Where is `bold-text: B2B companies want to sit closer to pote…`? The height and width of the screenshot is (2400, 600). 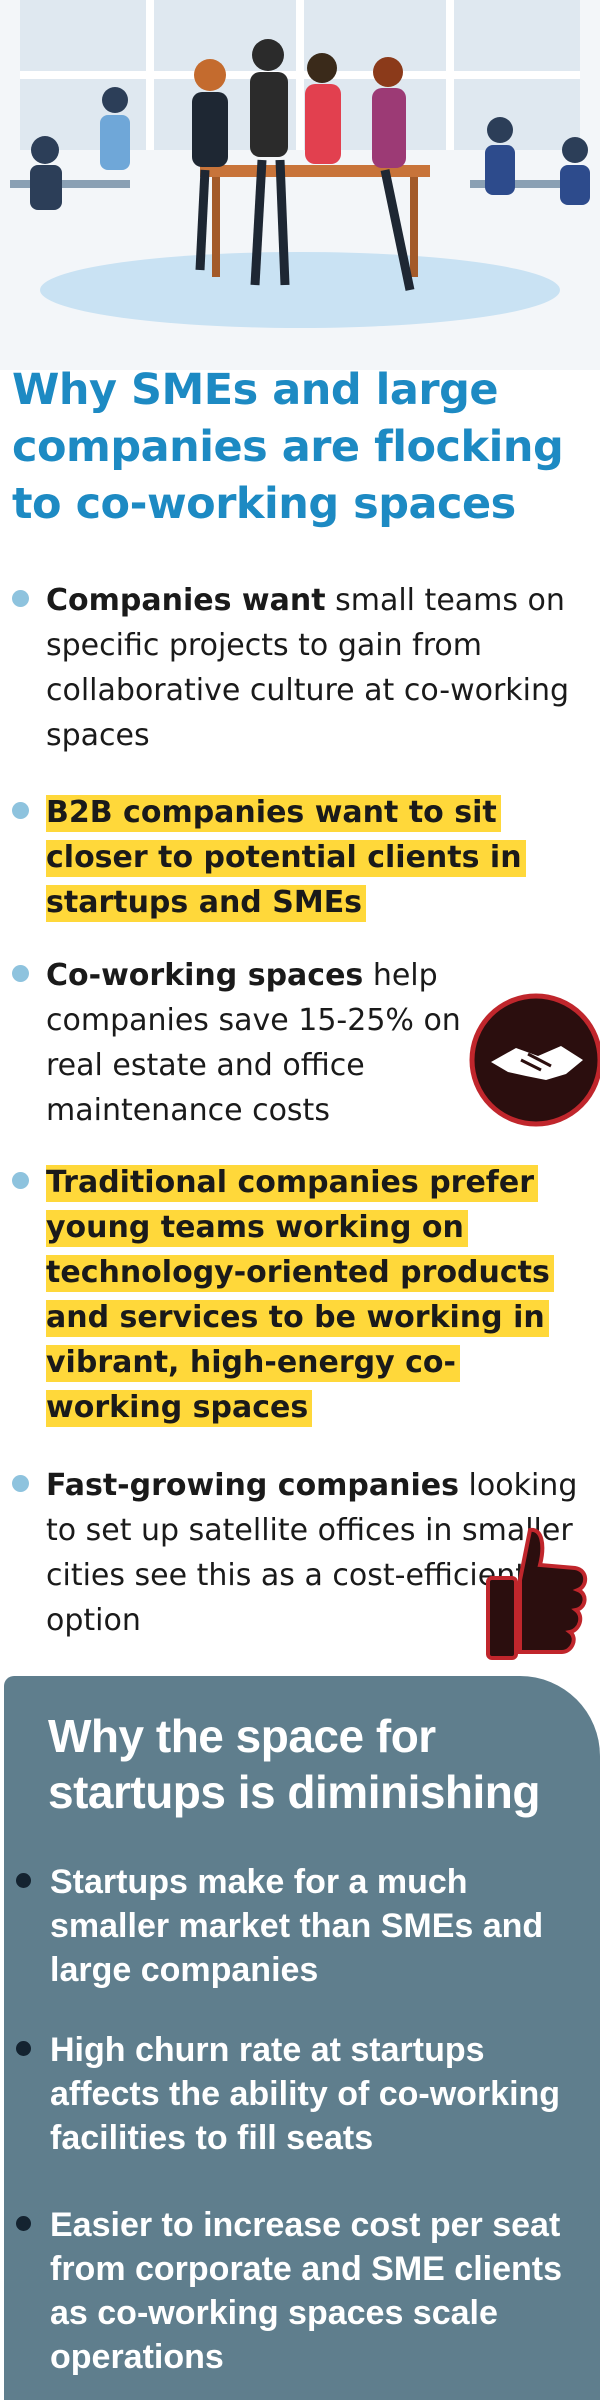 bold-text: B2B companies want to sit closer to pote… is located at coordinates (284, 857).